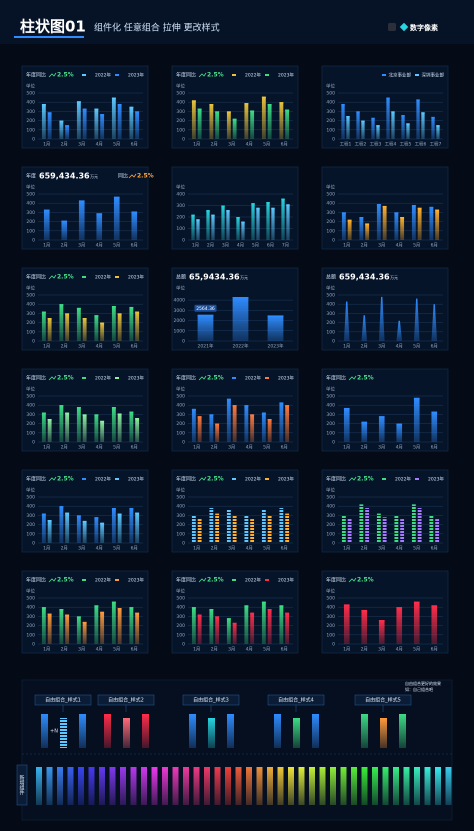  Describe the element at coordinates (296, 700) in the screenshot. I see `style-name: 自由组合_样式4` at that location.